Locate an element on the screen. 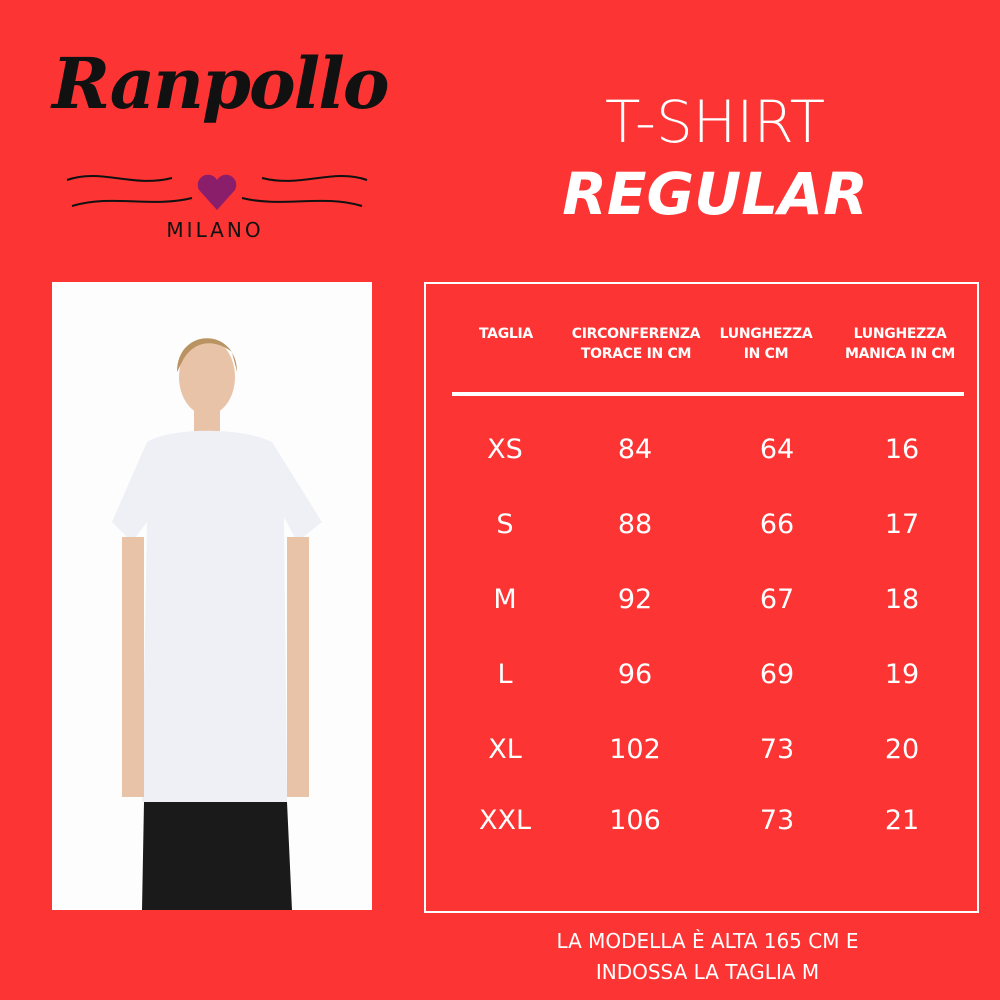 This screenshot has width=1000, height=1000. table-cell: 64 is located at coordinates (777, 449).